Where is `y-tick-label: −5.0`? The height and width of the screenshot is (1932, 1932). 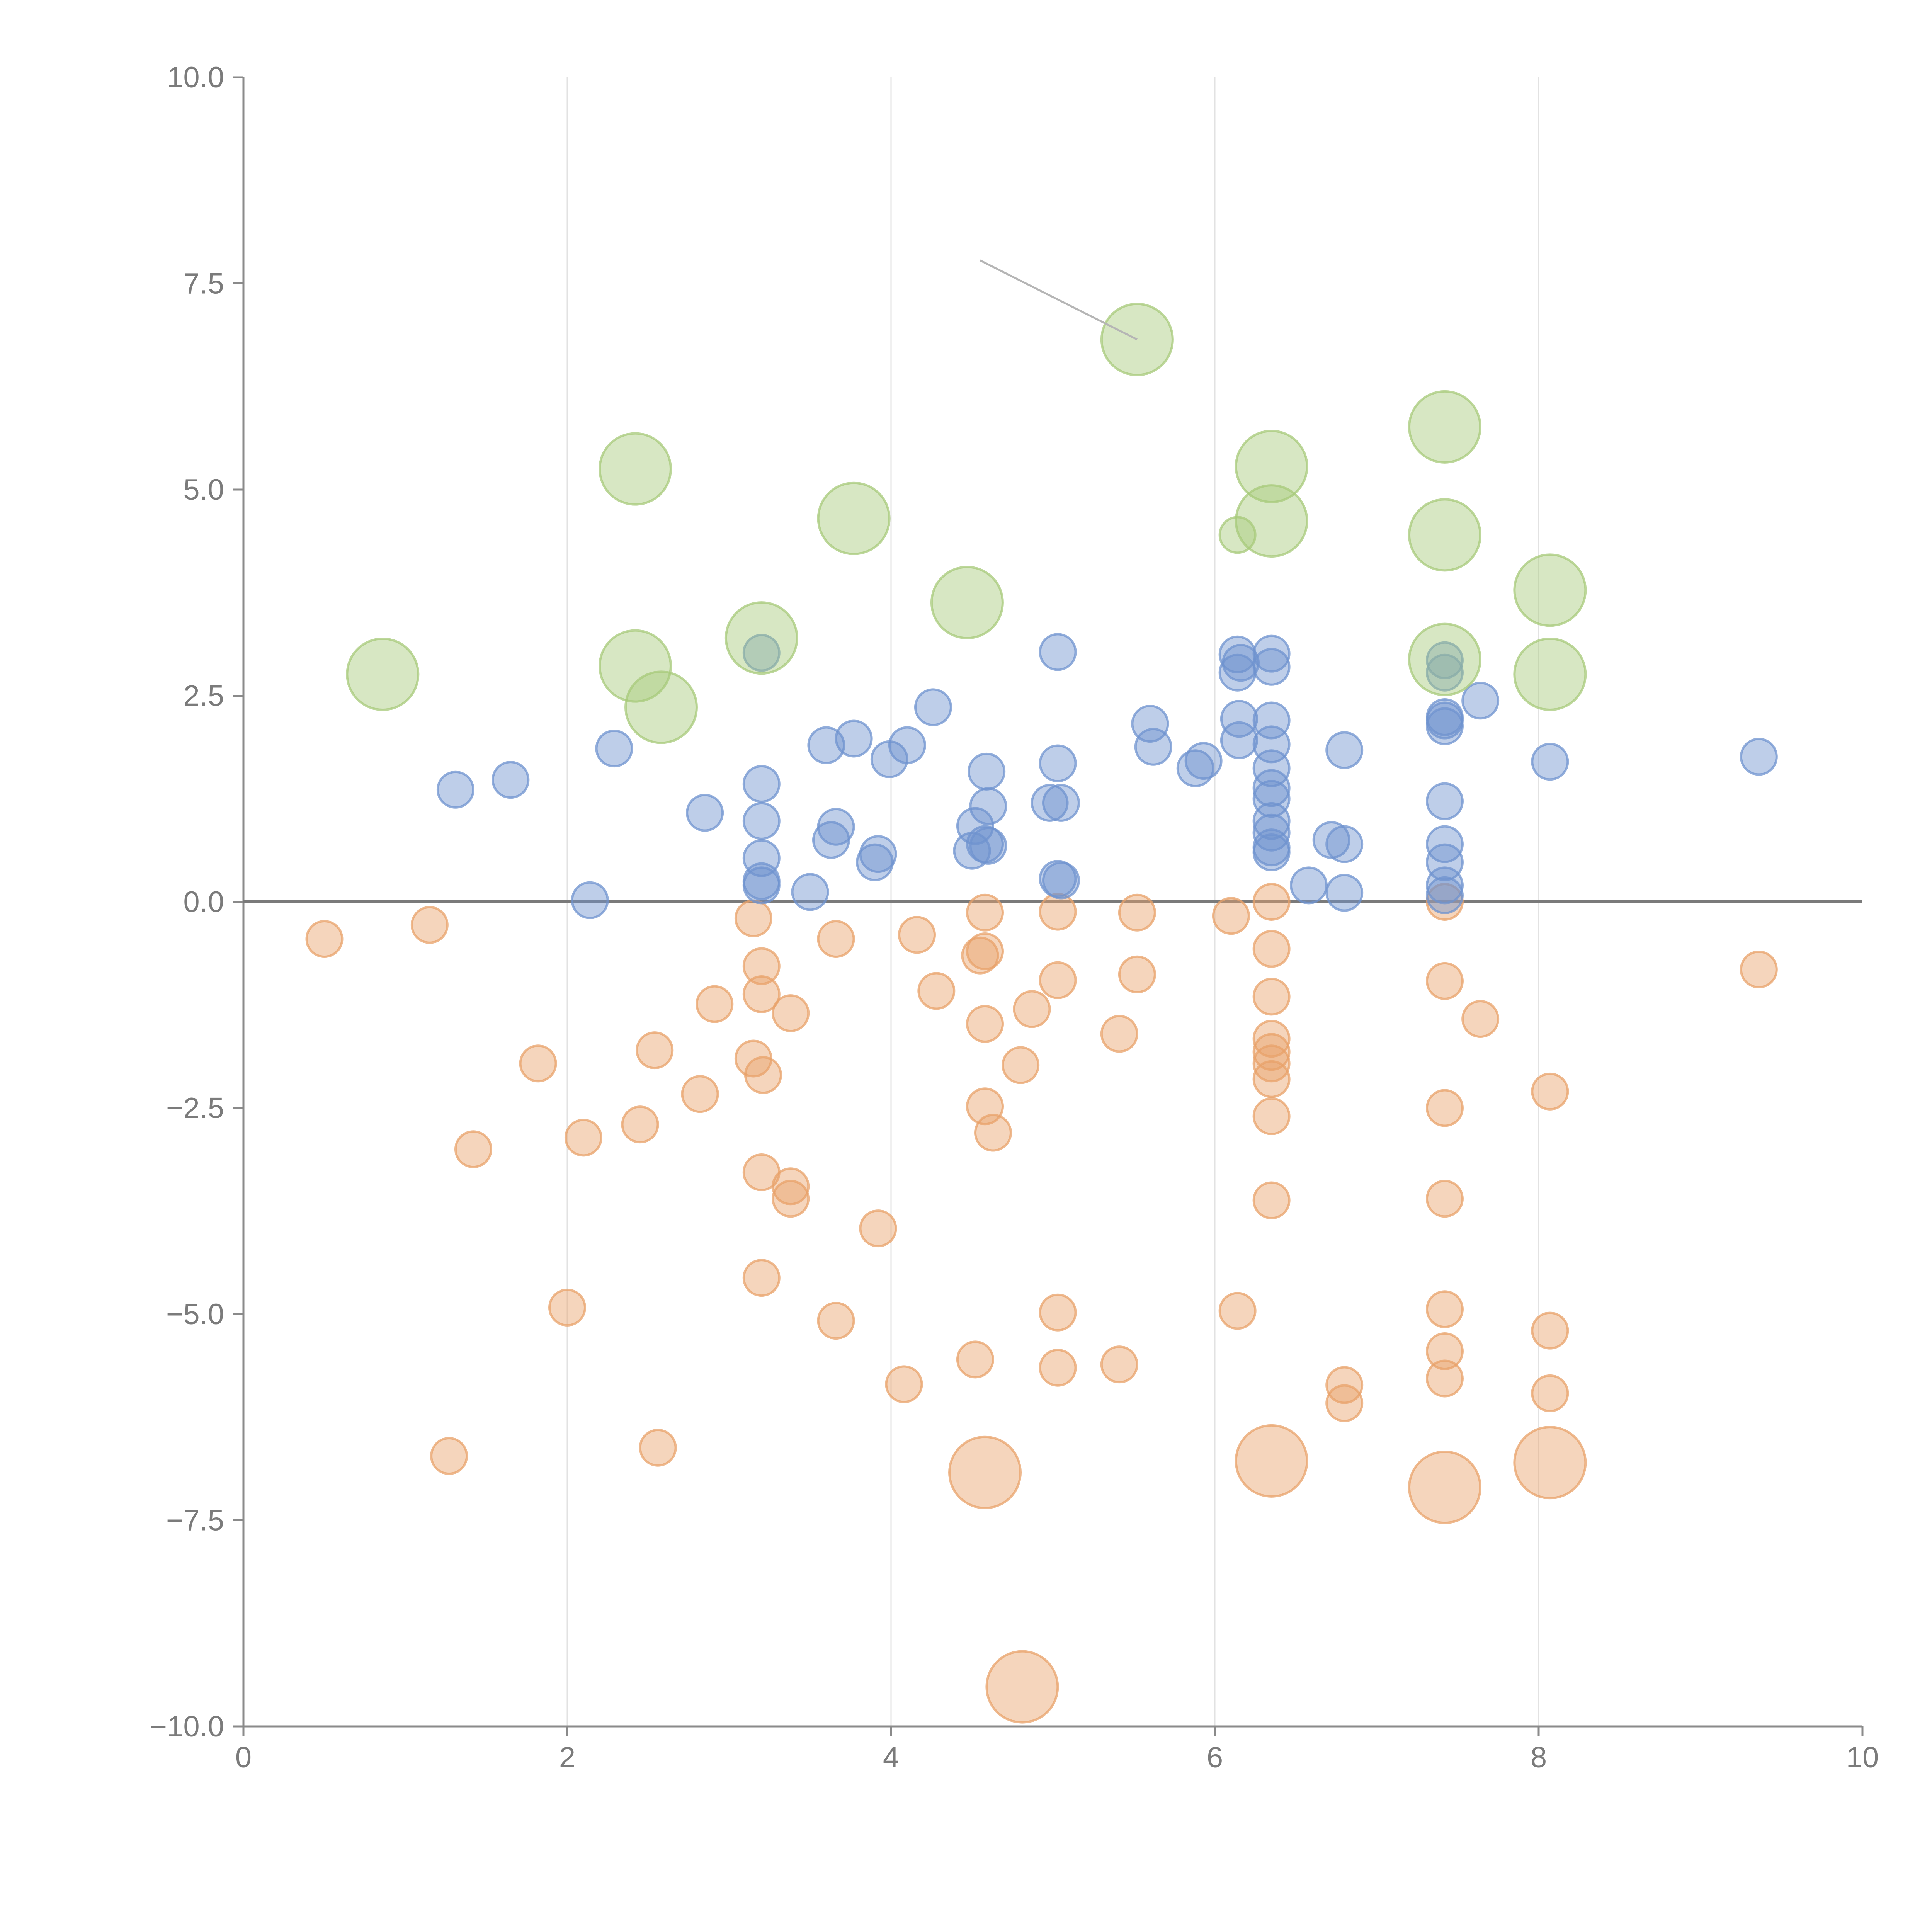
y-tick-label: −5.0 is located at coordinates (195, 1314).